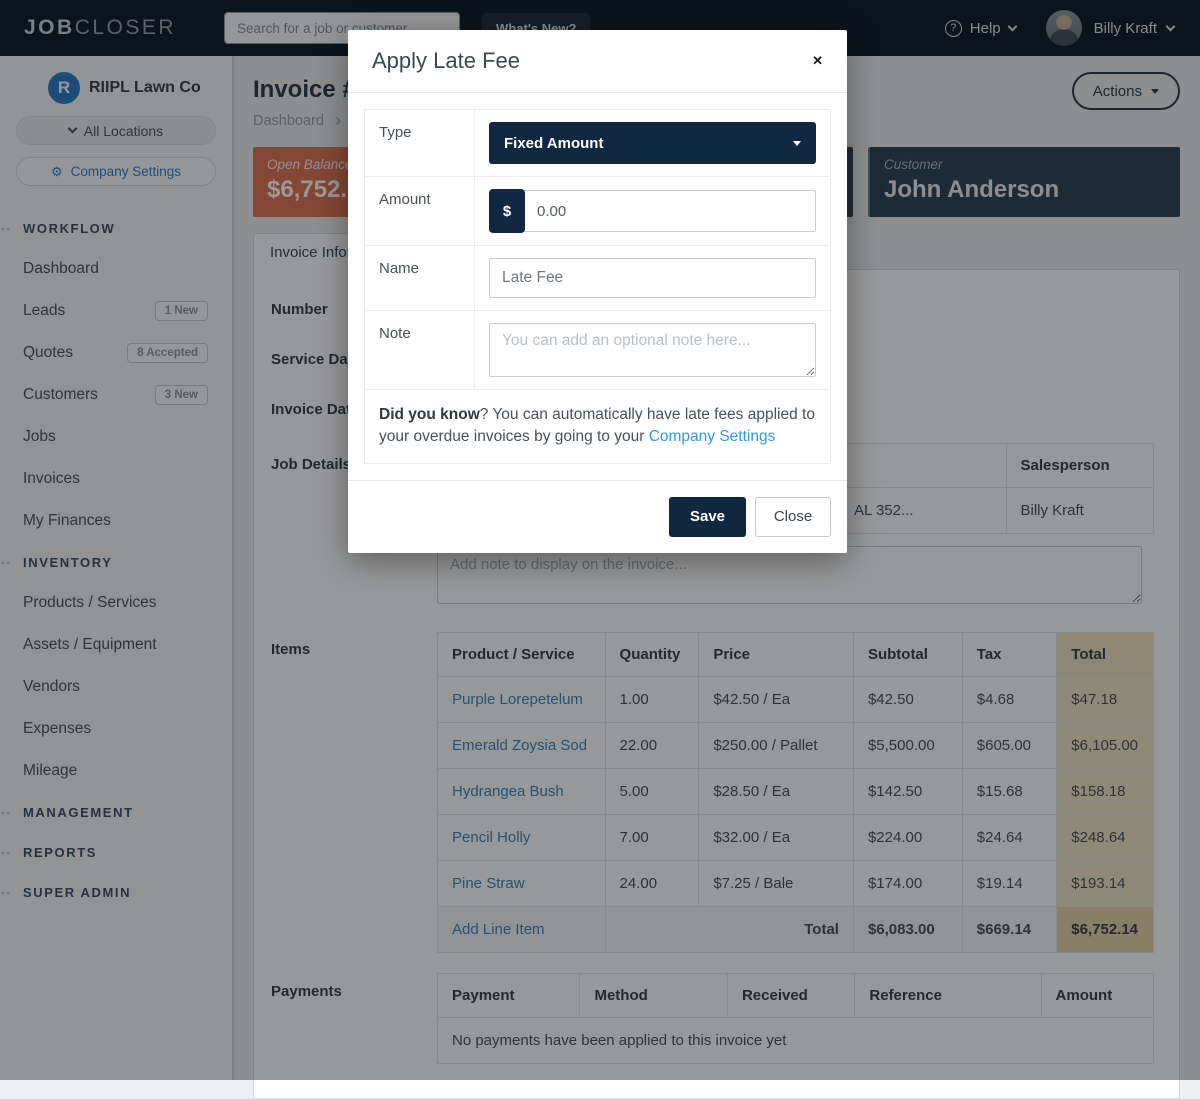  I want to click on items-label: Items, so click(291, 649).